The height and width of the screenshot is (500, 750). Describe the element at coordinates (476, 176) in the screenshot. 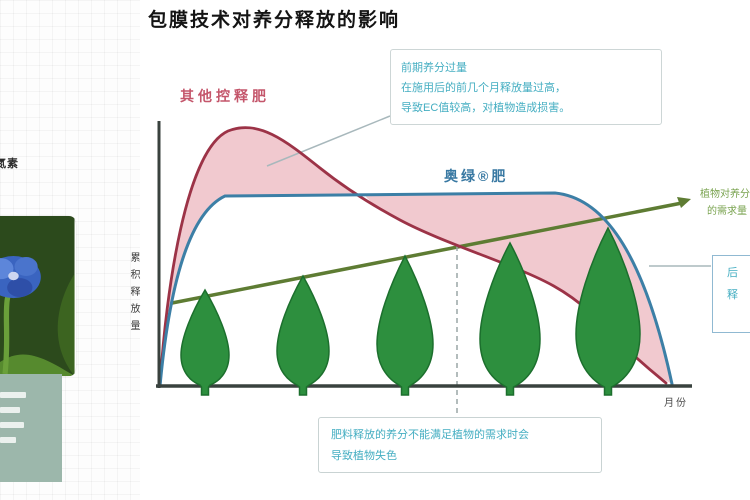

I see `blue-series-label: 奥绿®肥` at that location.